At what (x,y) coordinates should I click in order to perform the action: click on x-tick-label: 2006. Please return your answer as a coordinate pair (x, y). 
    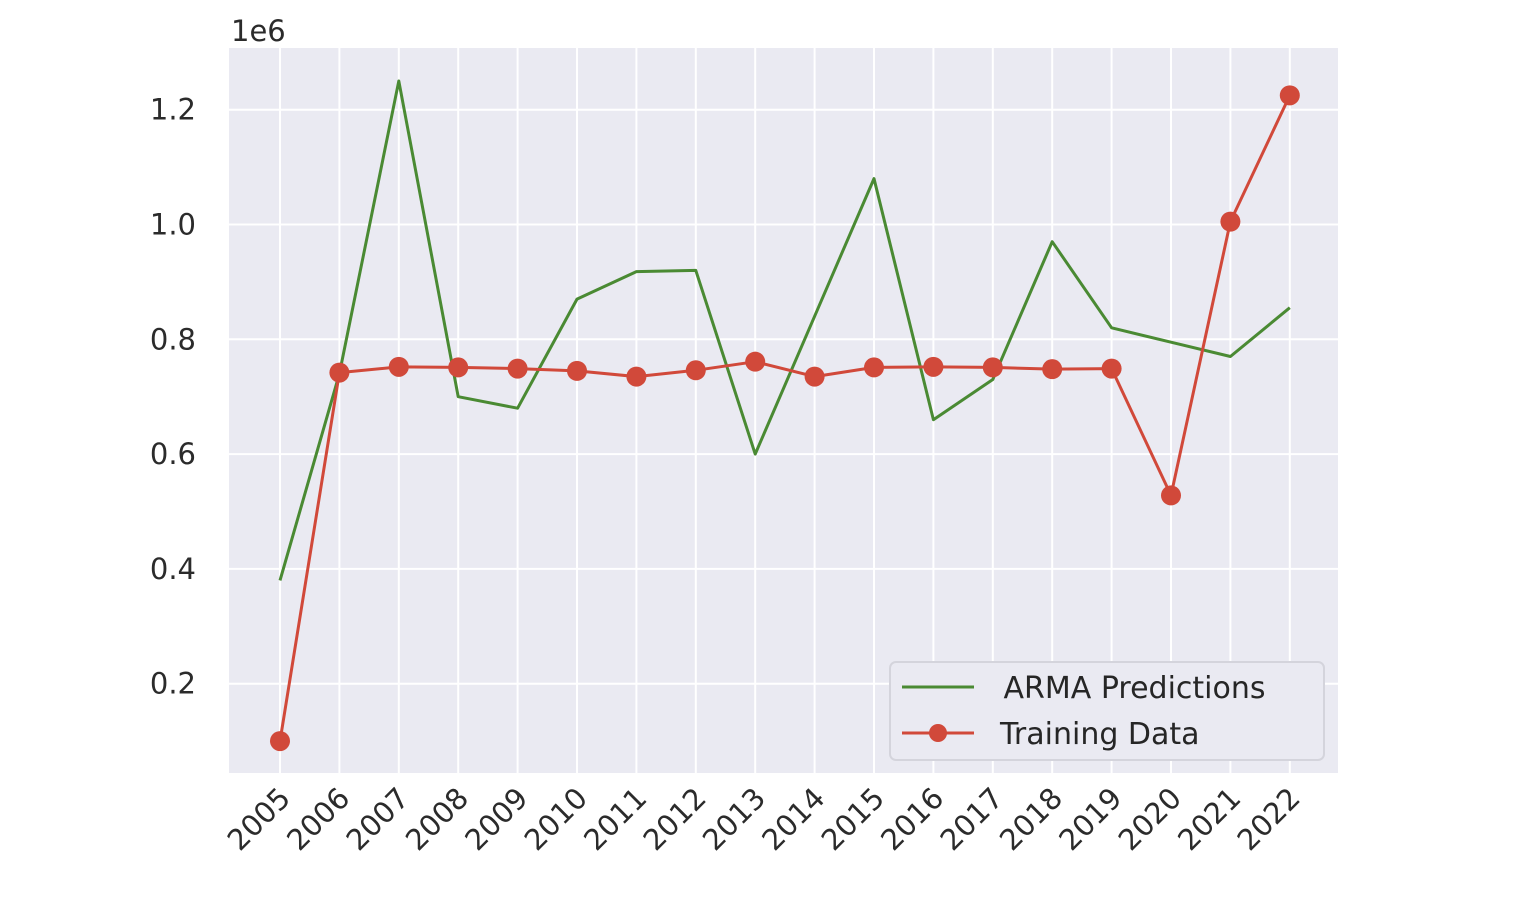
    Looking at the image, I should click on (318, 819).